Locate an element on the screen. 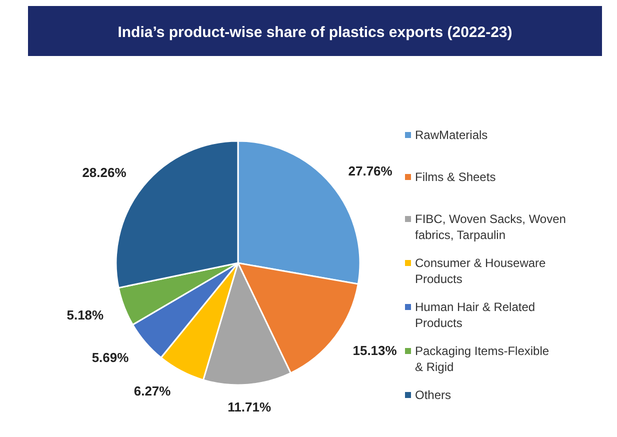  legend-label: Packaging Items-Flexible & Rigid is located at coordinates (482, 359).